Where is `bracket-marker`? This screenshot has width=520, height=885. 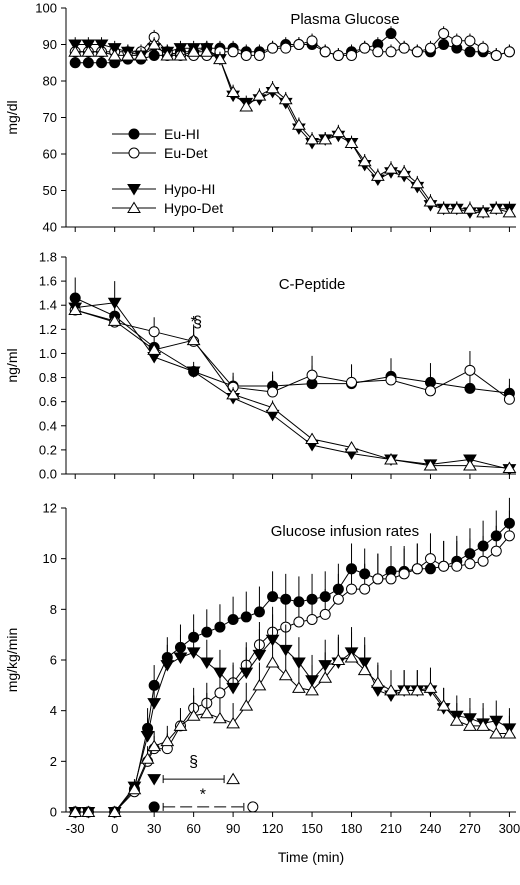
bracket-marker is located at coordinates (253, 807).